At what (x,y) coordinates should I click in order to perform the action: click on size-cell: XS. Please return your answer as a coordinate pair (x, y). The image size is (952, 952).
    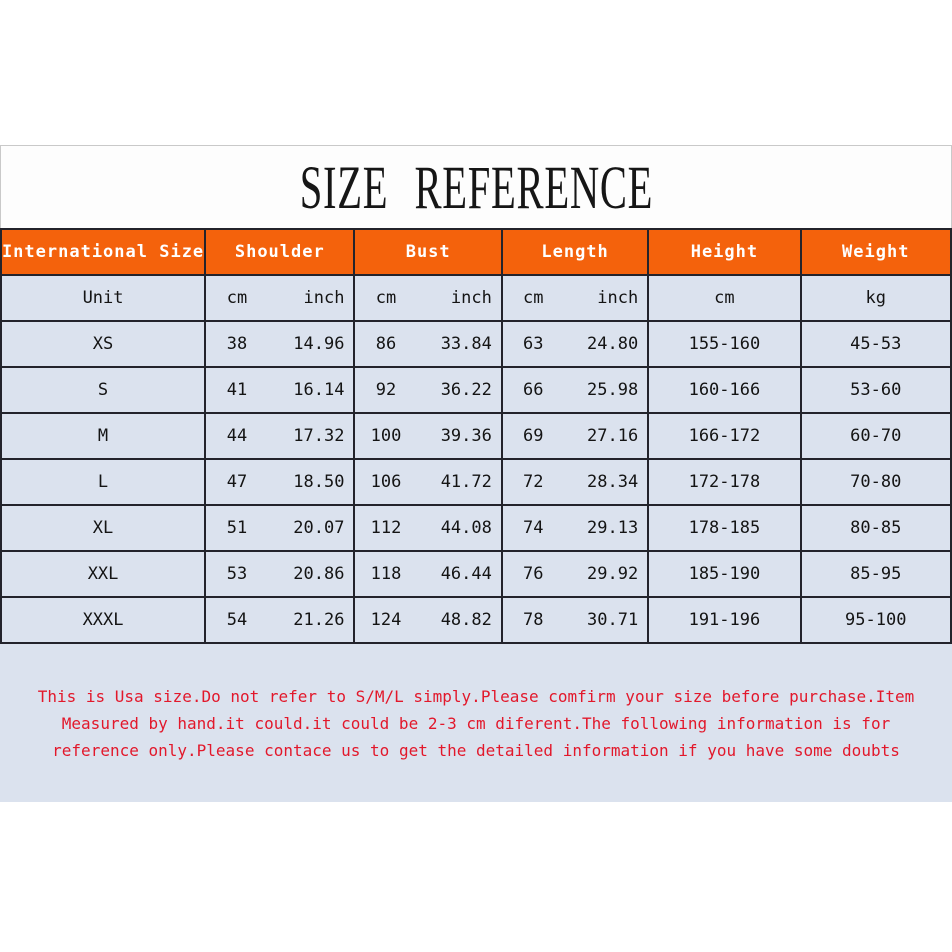
    Looking at the image, I should click on (104, 344).